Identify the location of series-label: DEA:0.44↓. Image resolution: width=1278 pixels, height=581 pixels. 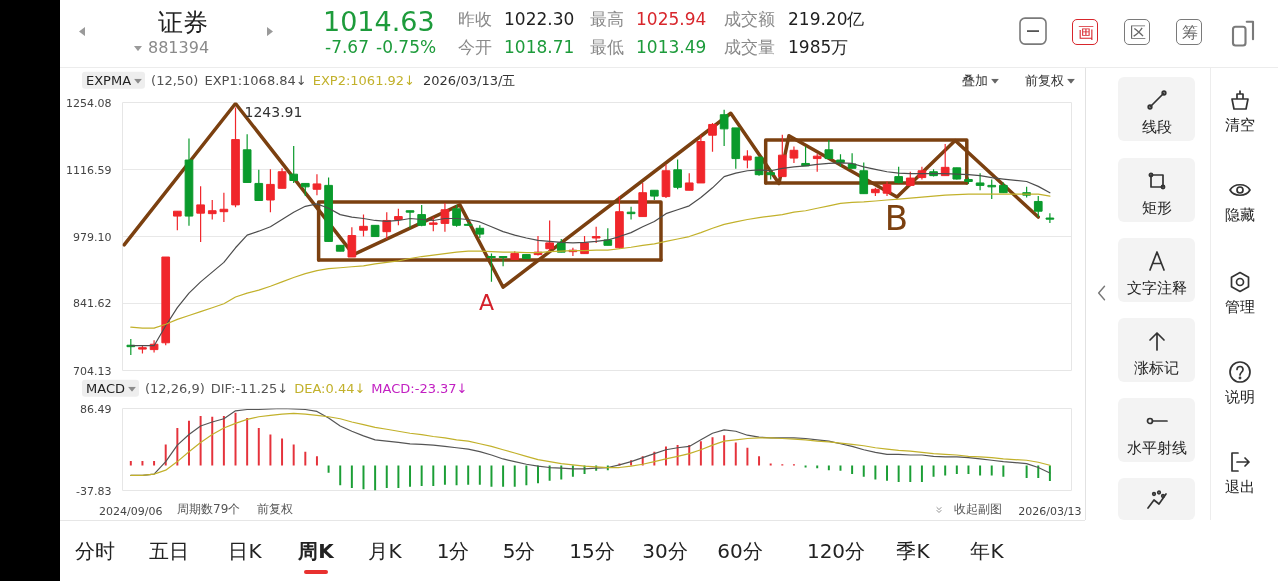
(330, 388).